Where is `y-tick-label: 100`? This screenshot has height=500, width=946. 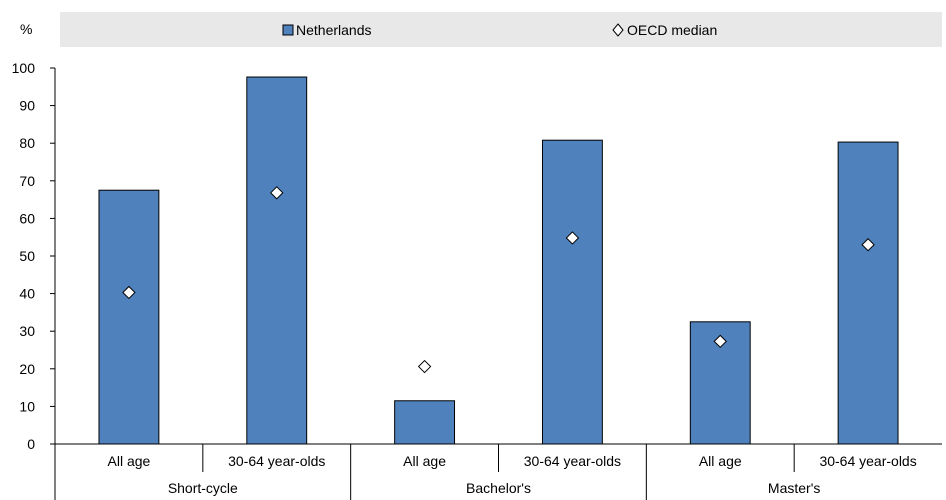 y-tick-label: 100 is located at coordinates (24, 68).